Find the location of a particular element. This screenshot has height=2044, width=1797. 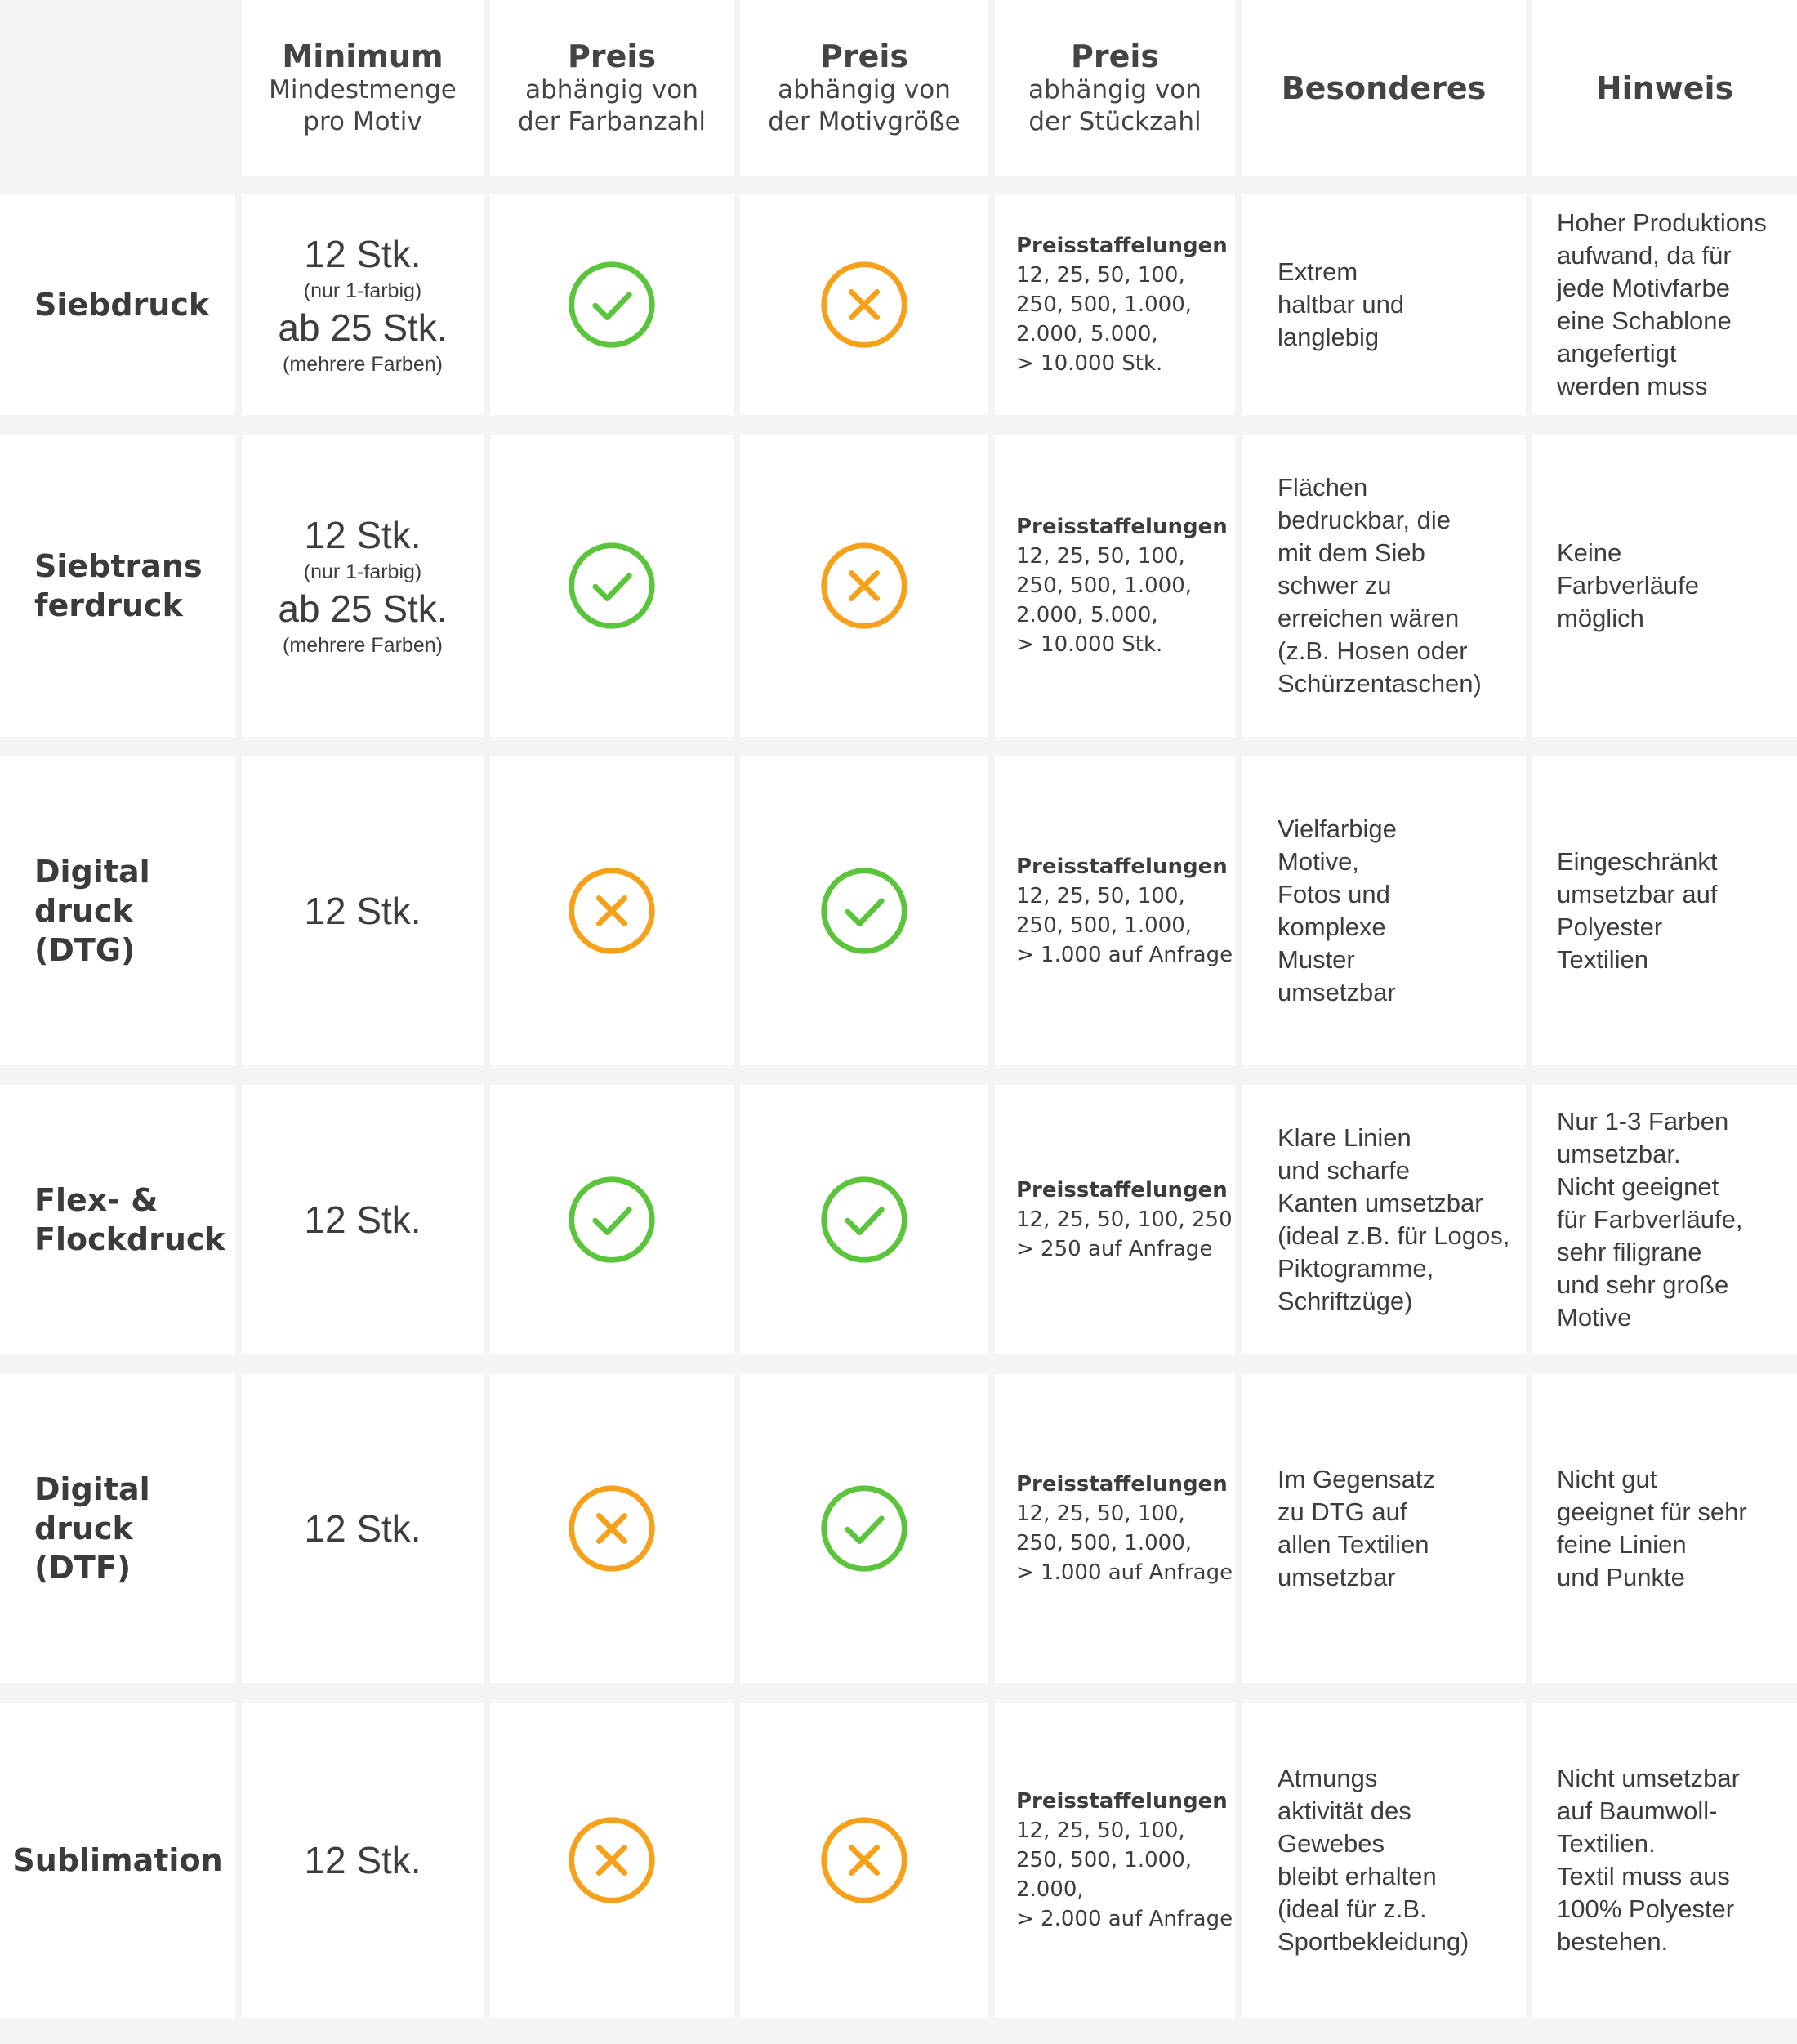

besonderes-text: Extrem haltbar und langlebig is located at coordinates (1384, 304).